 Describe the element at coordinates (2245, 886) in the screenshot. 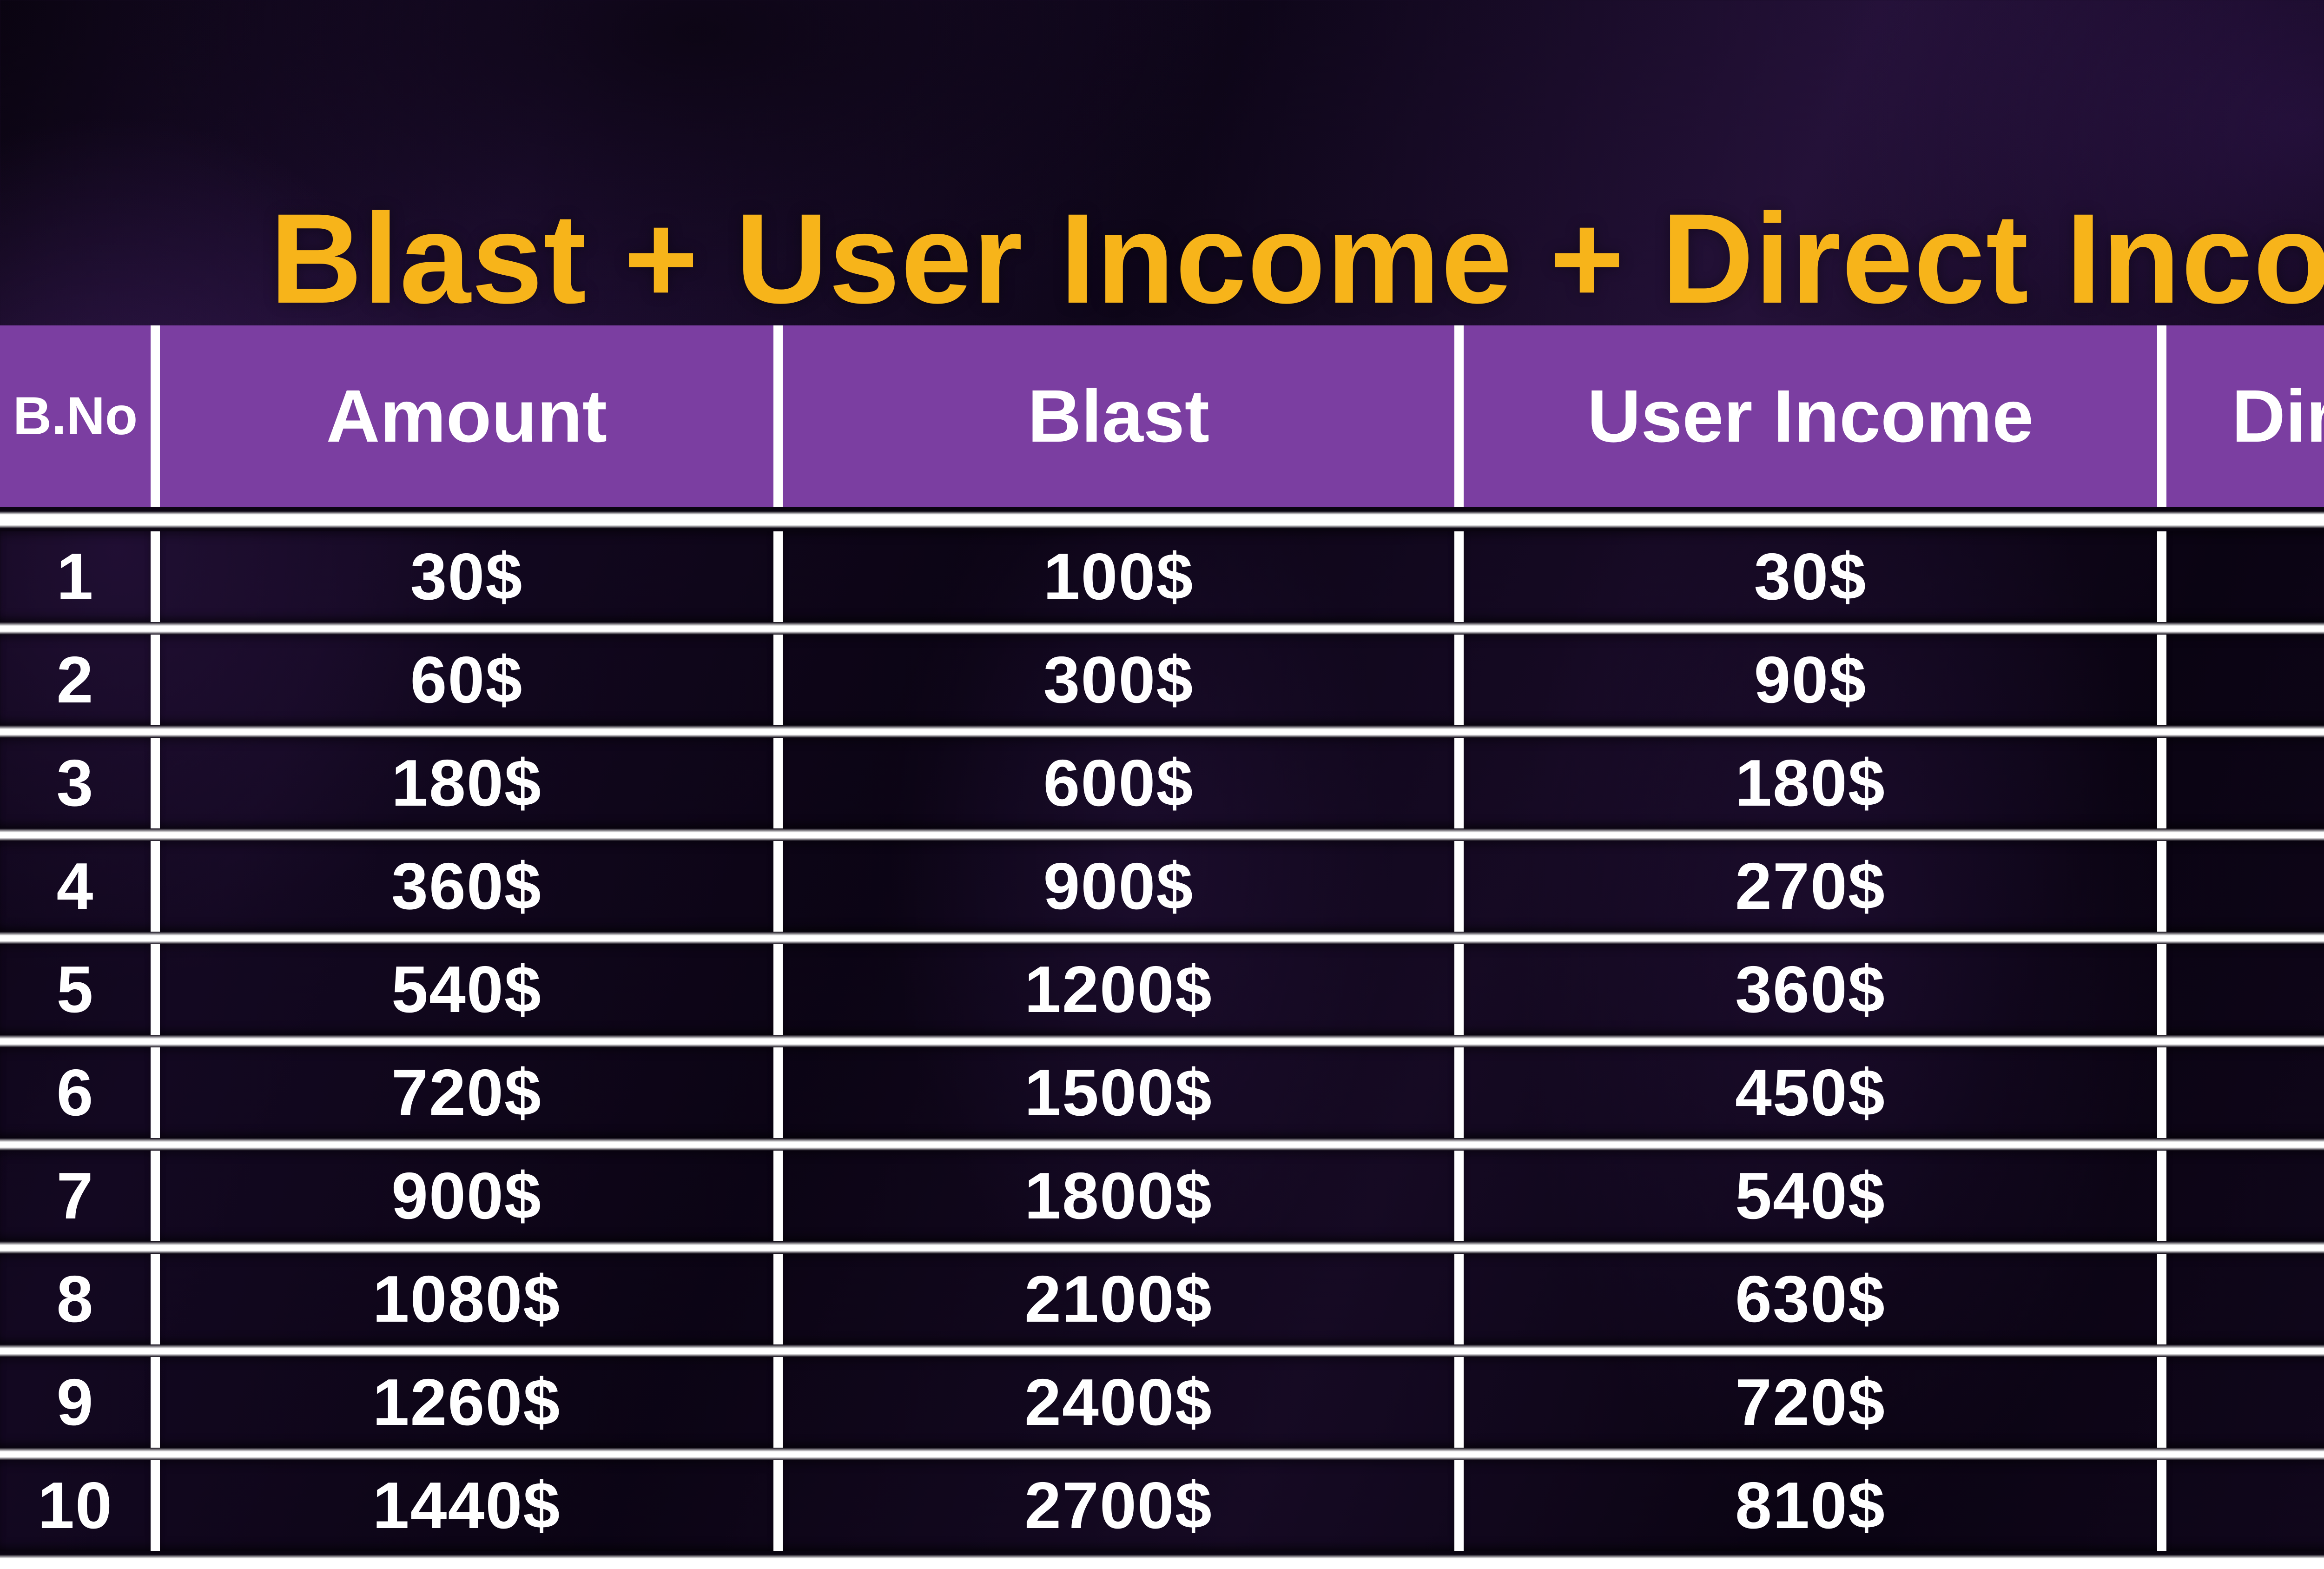

I see `cell-direct-income: 90$` at that location.